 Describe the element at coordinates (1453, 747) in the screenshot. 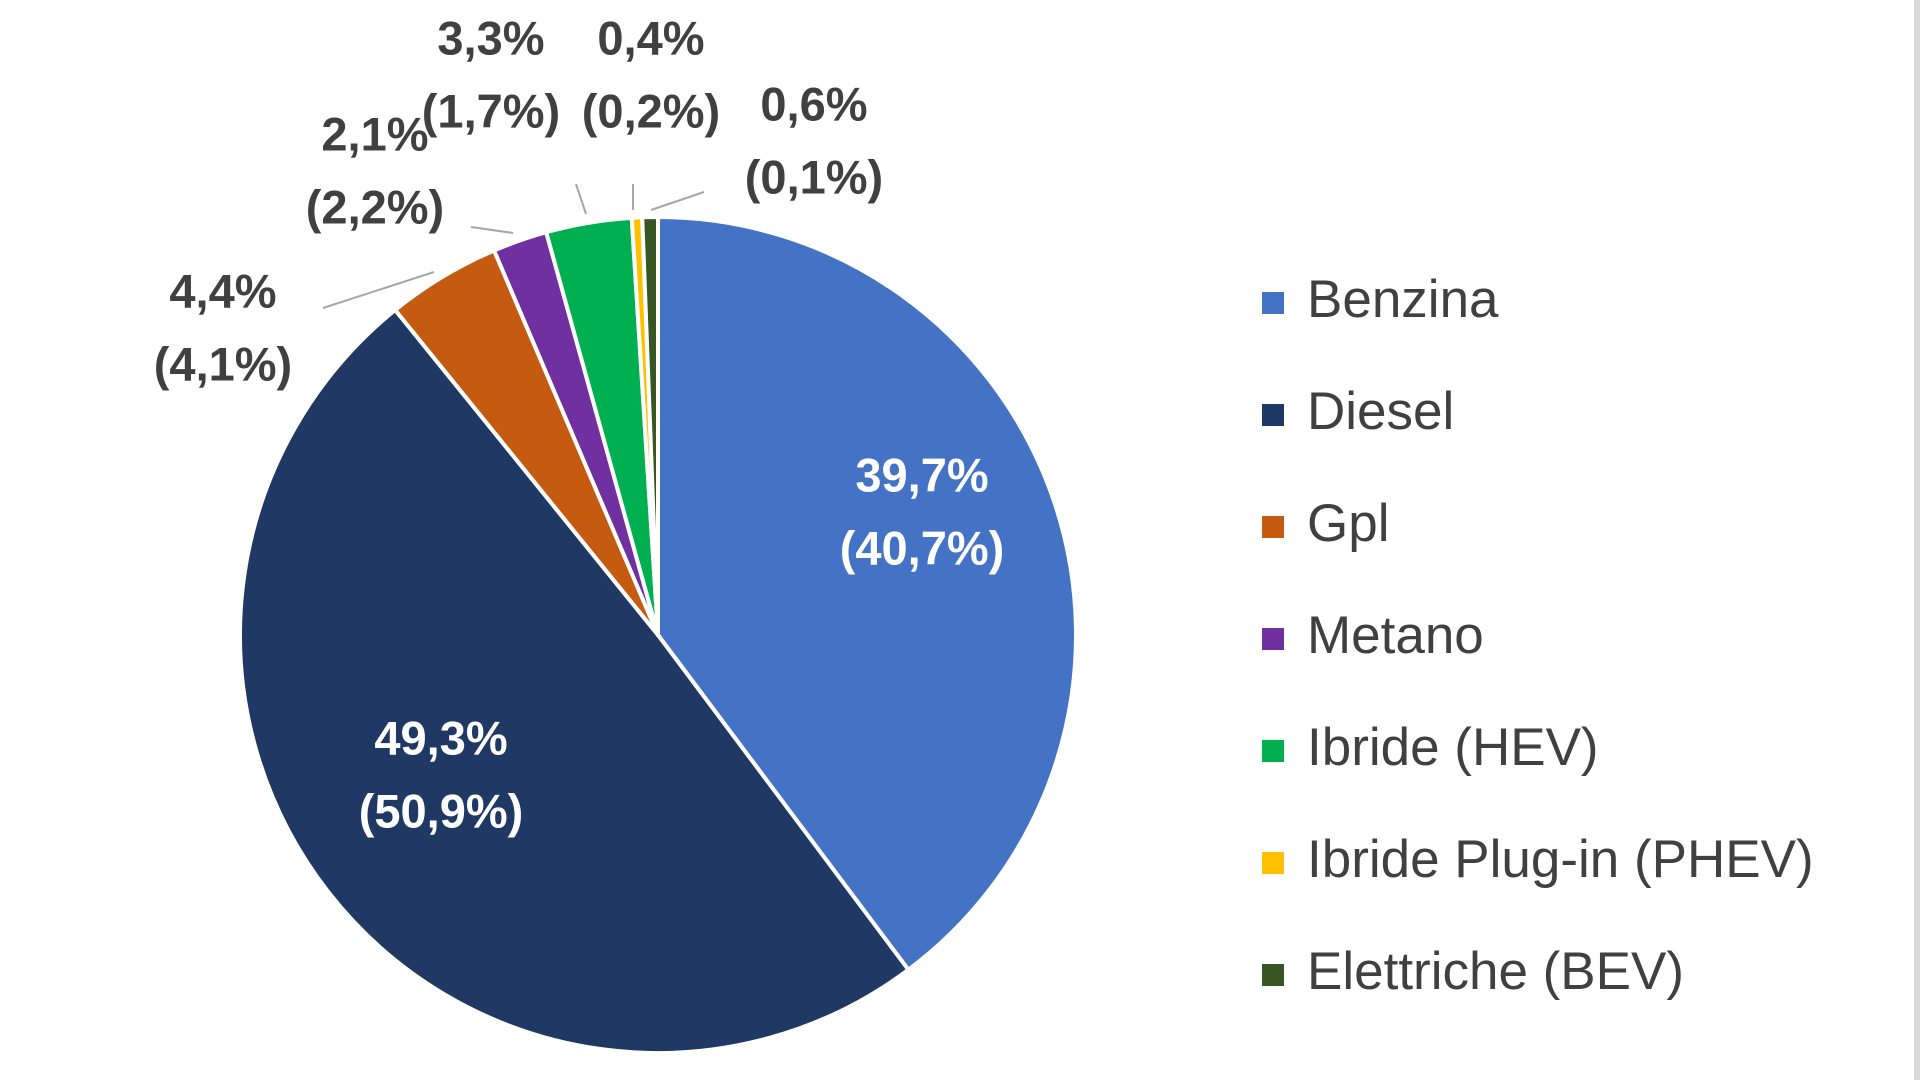

I see `legend-label-ibride-hev: Ibride (HEV)` at that location.